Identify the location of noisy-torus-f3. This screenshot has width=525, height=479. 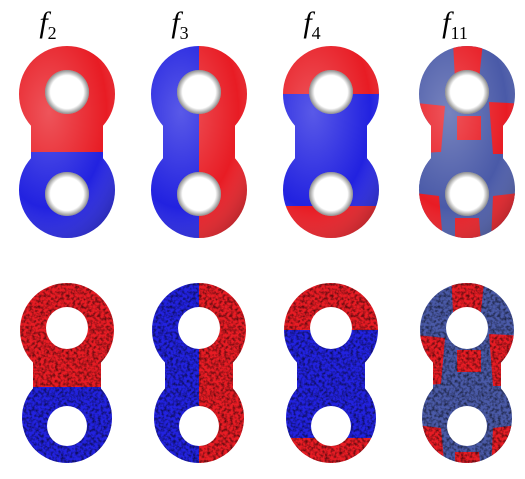
(199, 373).